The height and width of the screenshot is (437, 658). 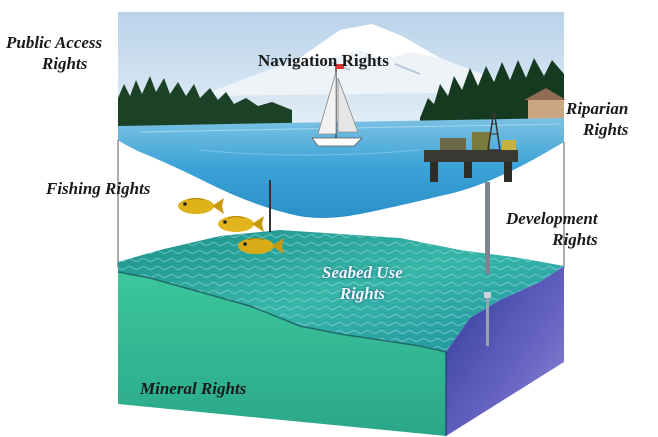 What do you see at coordinates (471, 145) in the screenshot?
I see `oil-platform-icon` at bounding box center [471, 145].